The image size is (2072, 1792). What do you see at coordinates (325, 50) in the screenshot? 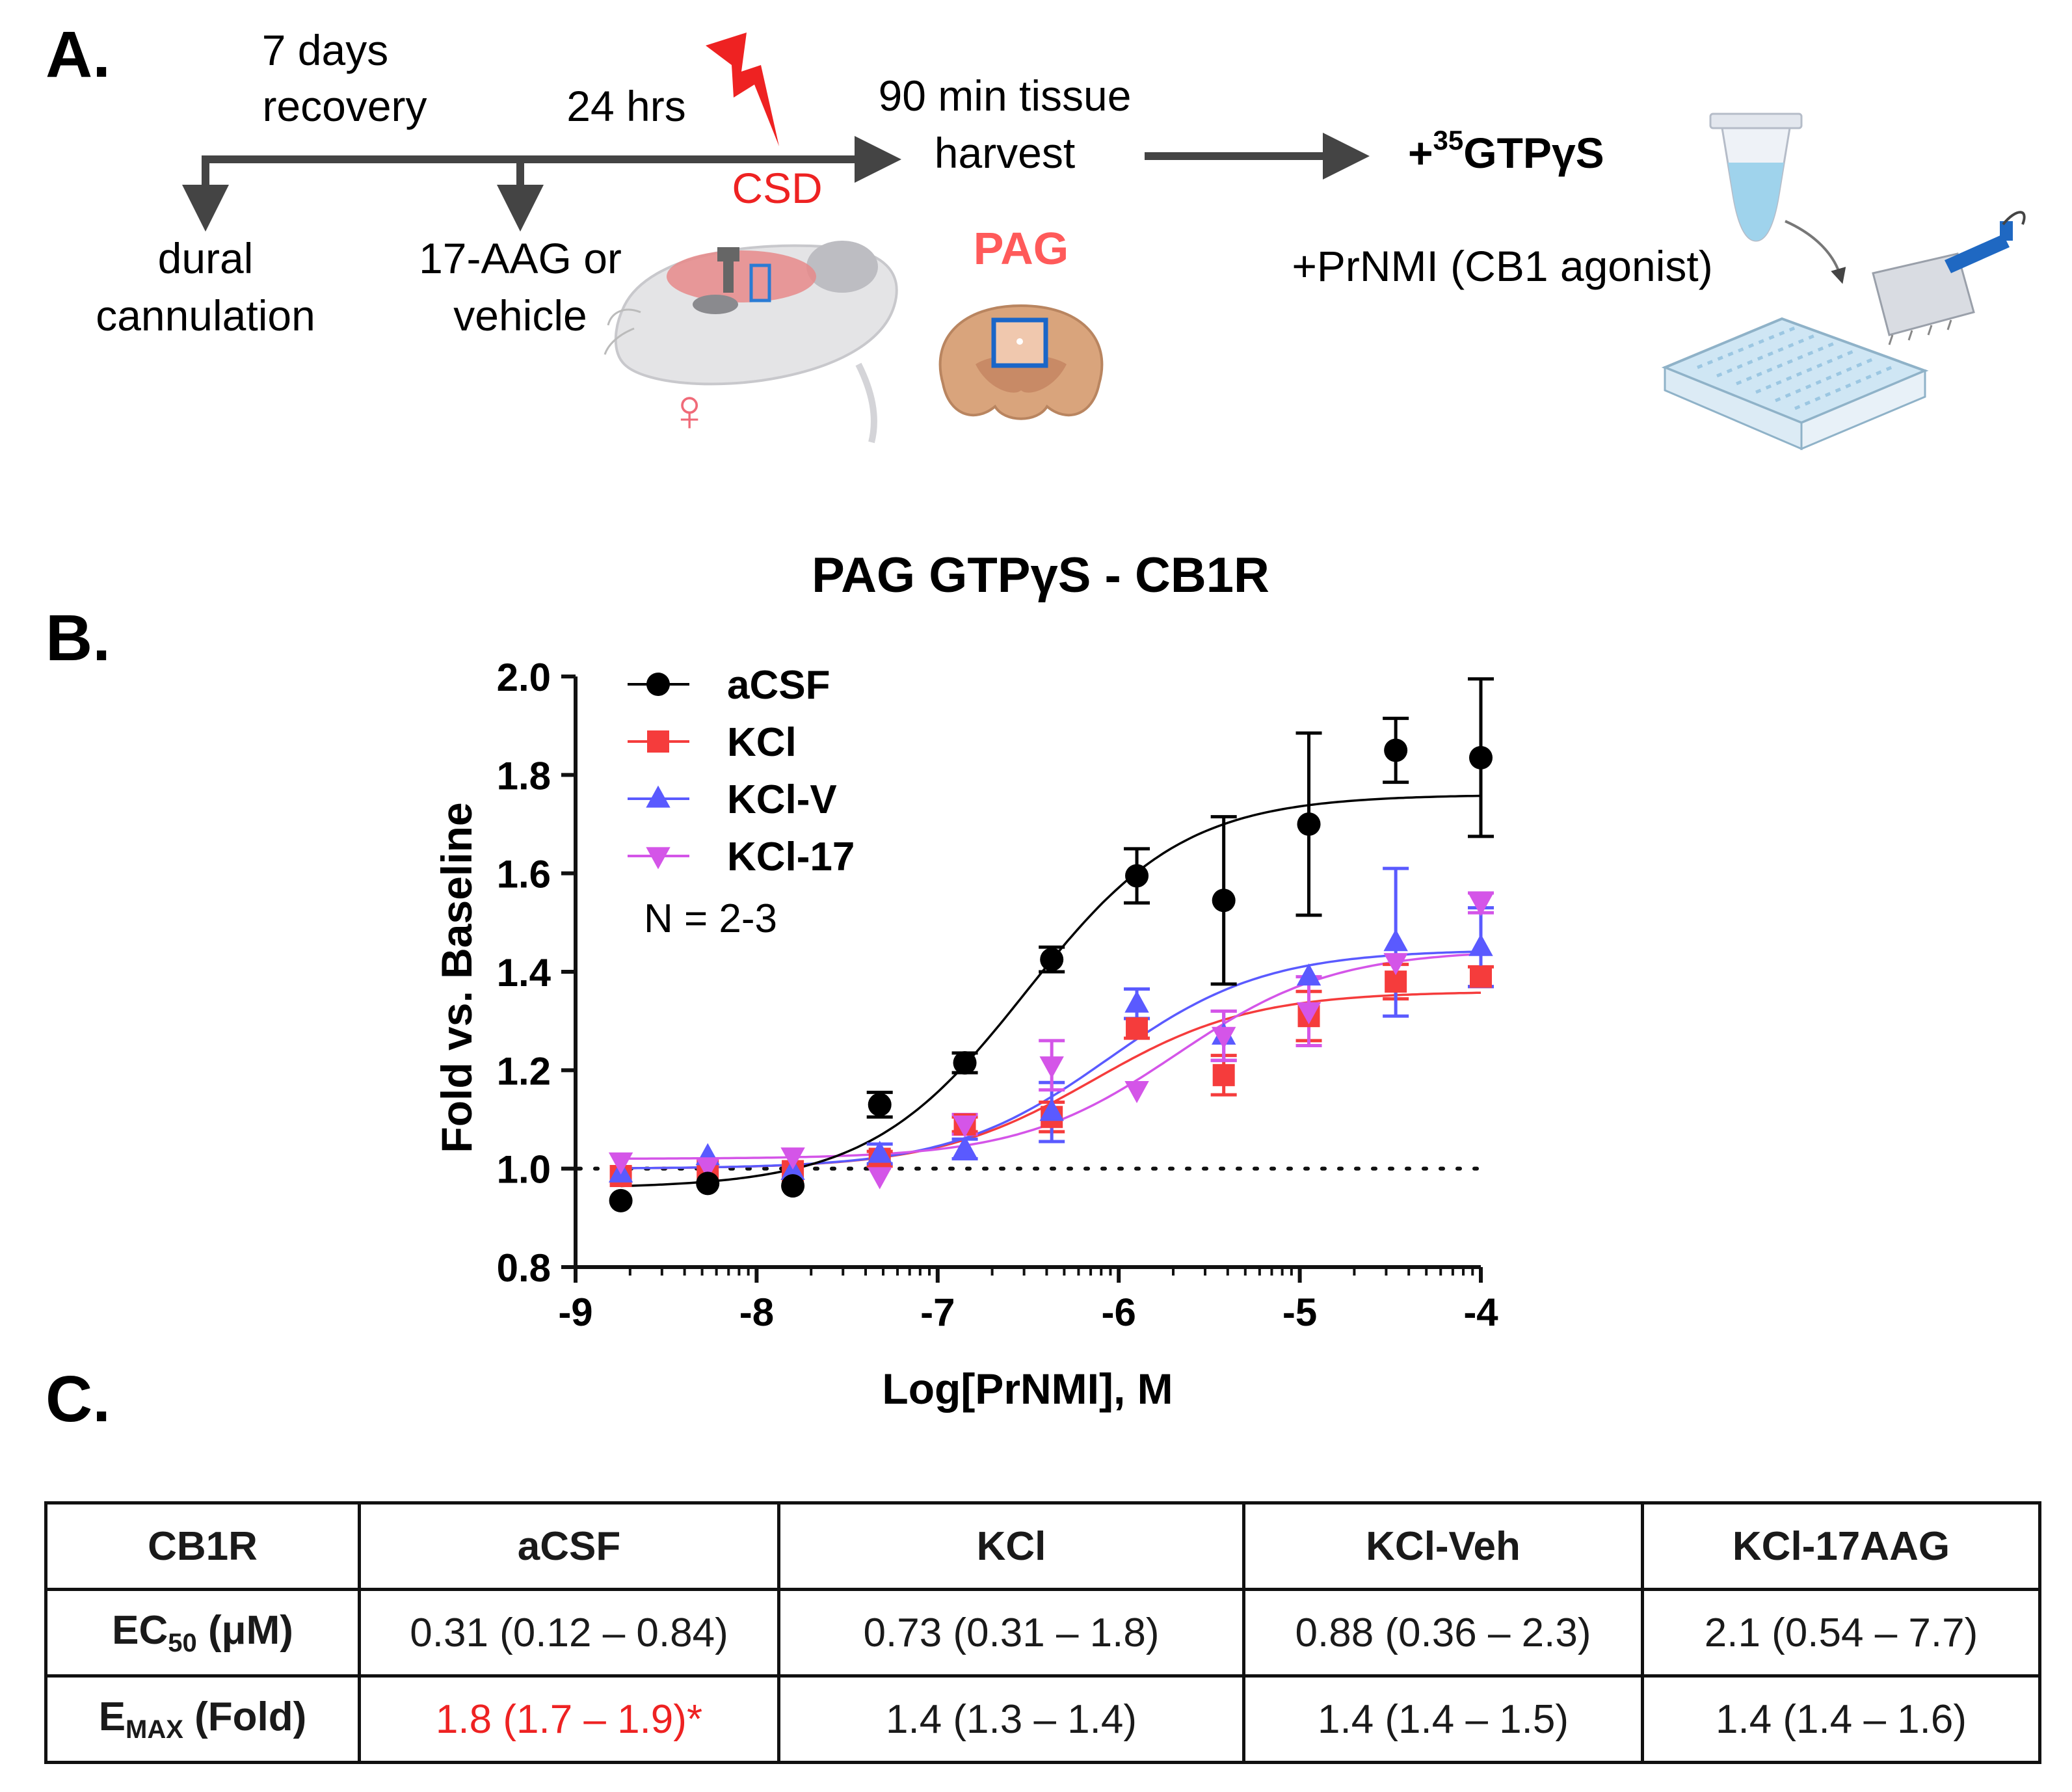
I see `recovery-label-line1: 7 days` at bounding box center [325, 50].